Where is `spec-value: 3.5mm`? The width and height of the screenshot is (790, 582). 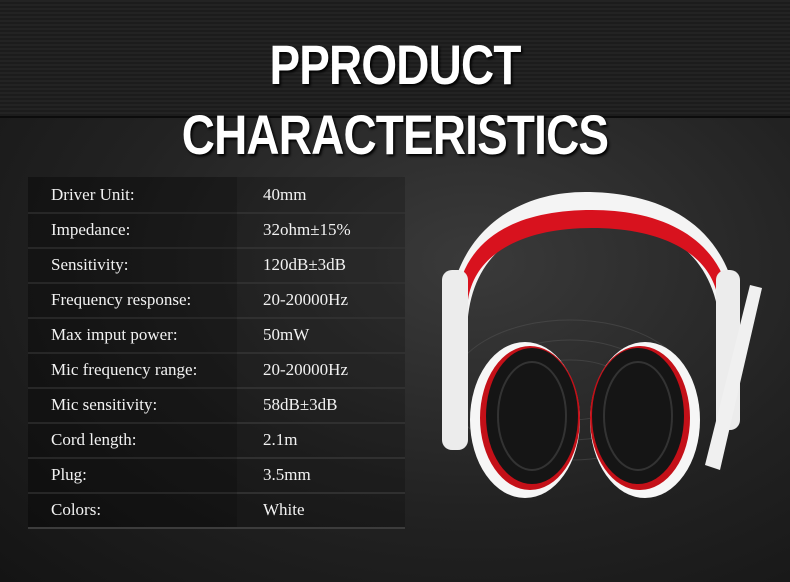 spec-value: 3.5mm is located at coordinates (287, 474).